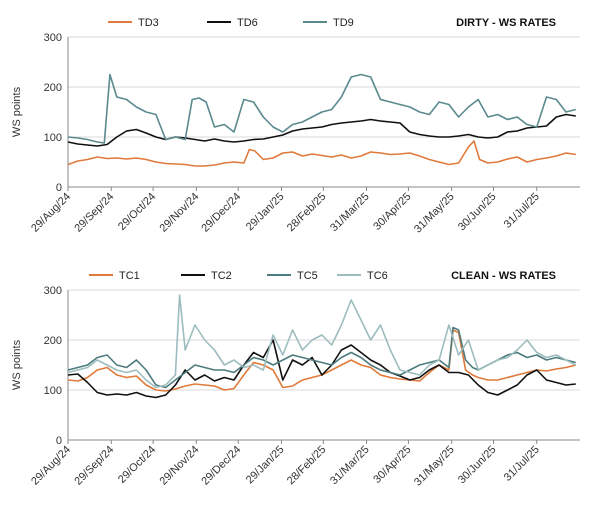 The width and height of the screenshot is (600, 511). Describe the element at coordinates (343, 23) in the screenshot. I see `legend-label-td9: TD9` at that location.